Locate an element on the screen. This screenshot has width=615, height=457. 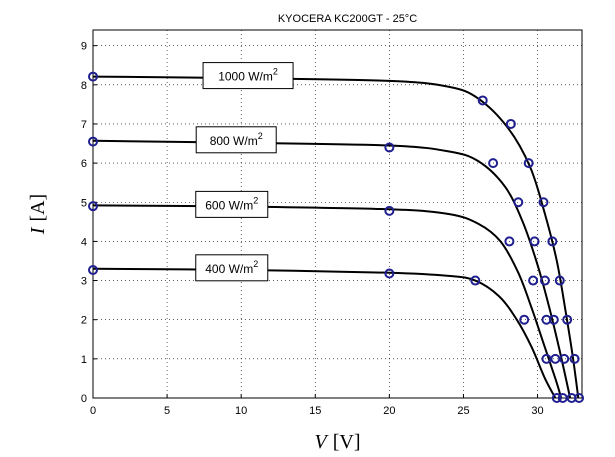
y-tick-label: 9 is located at coordinates (84, 47).